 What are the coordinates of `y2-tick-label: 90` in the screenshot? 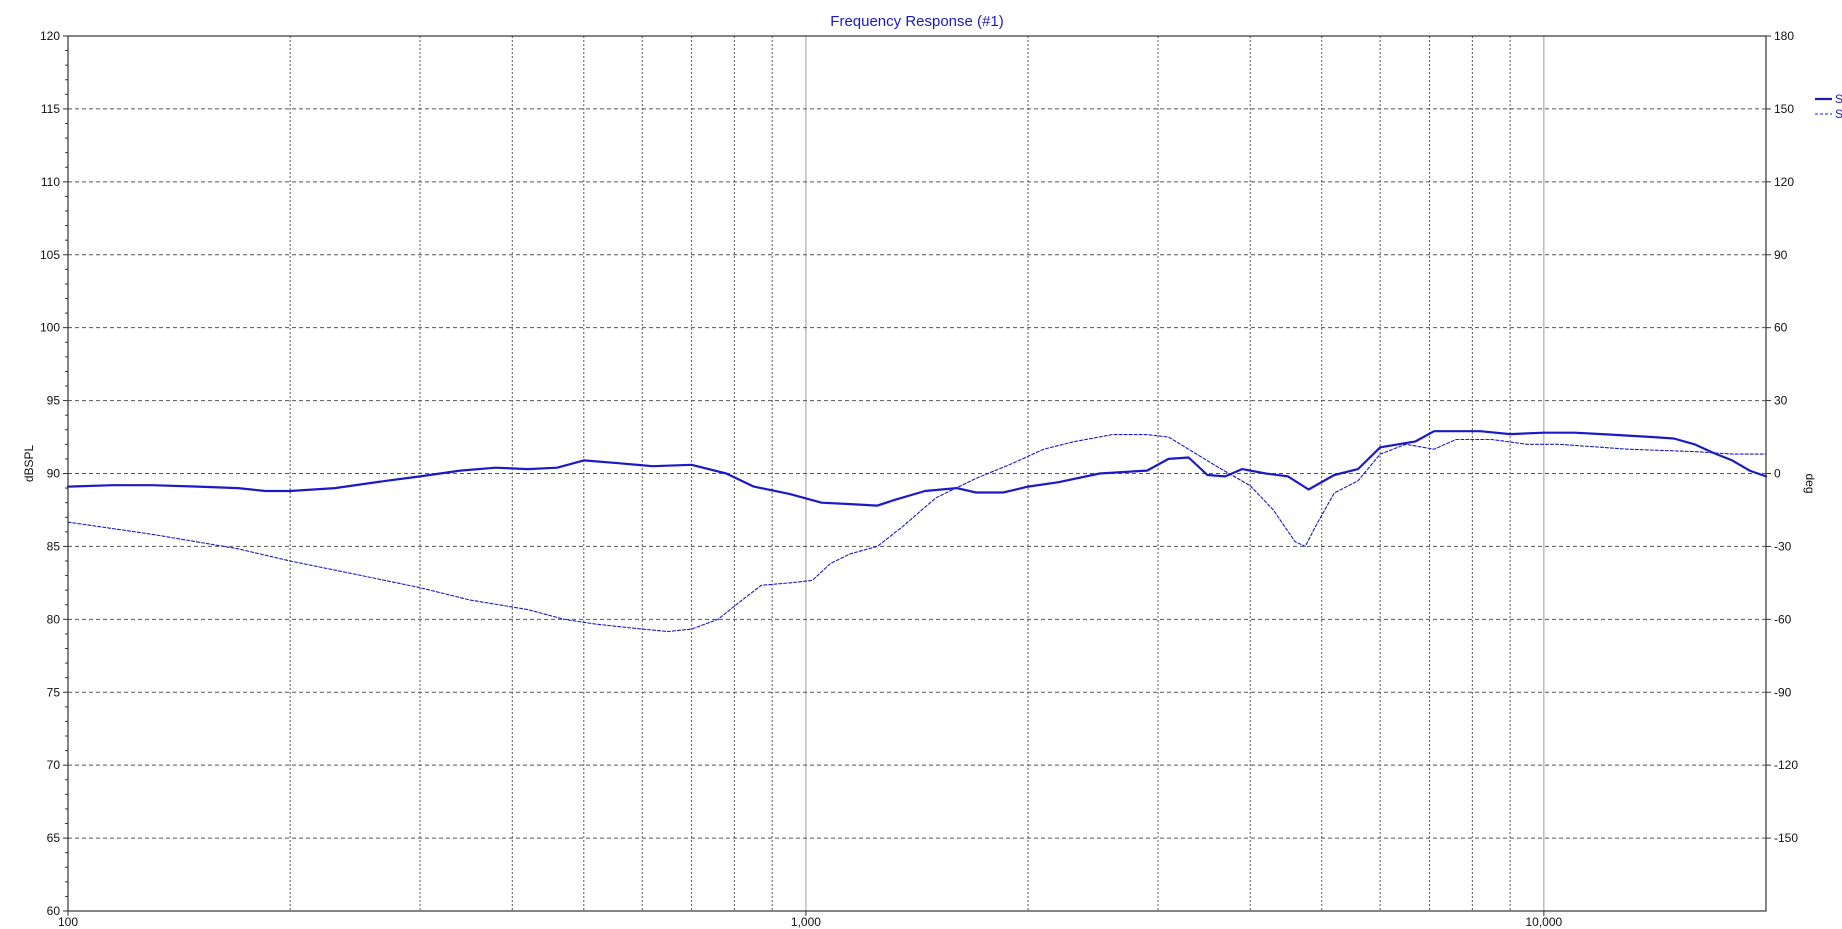 It's located at (1781, 255).